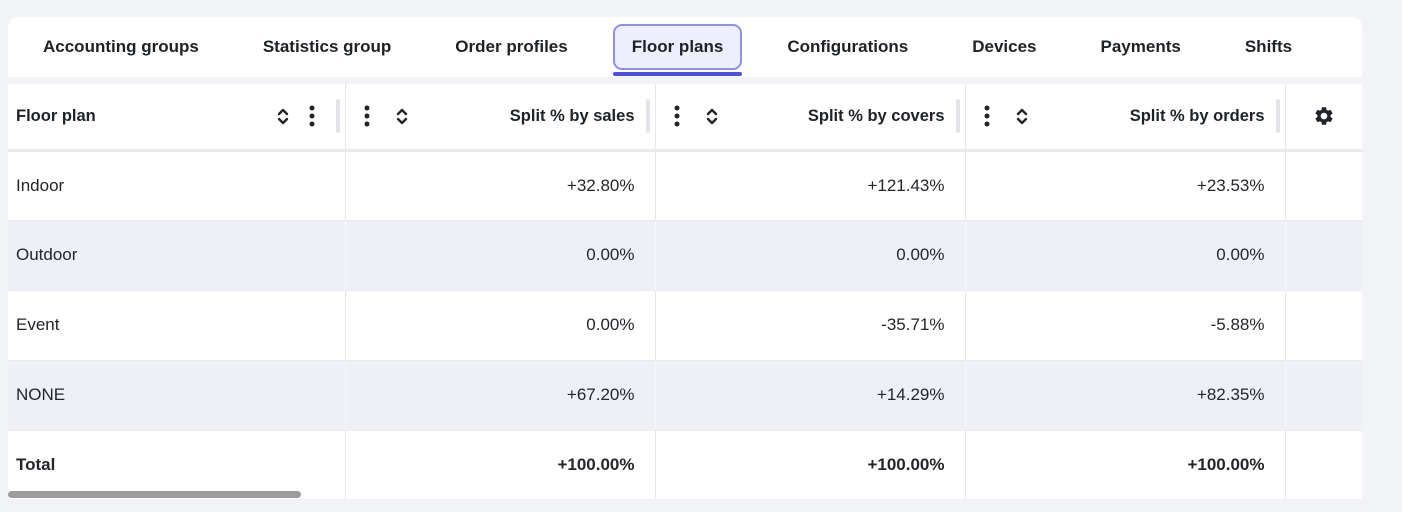 The width and height of the screenshot is (1402, 512). What do you see at coordinates (1124, 185) in the screenshot?
I see `row-value: +23.53%` at bounding box center [1124, 185].